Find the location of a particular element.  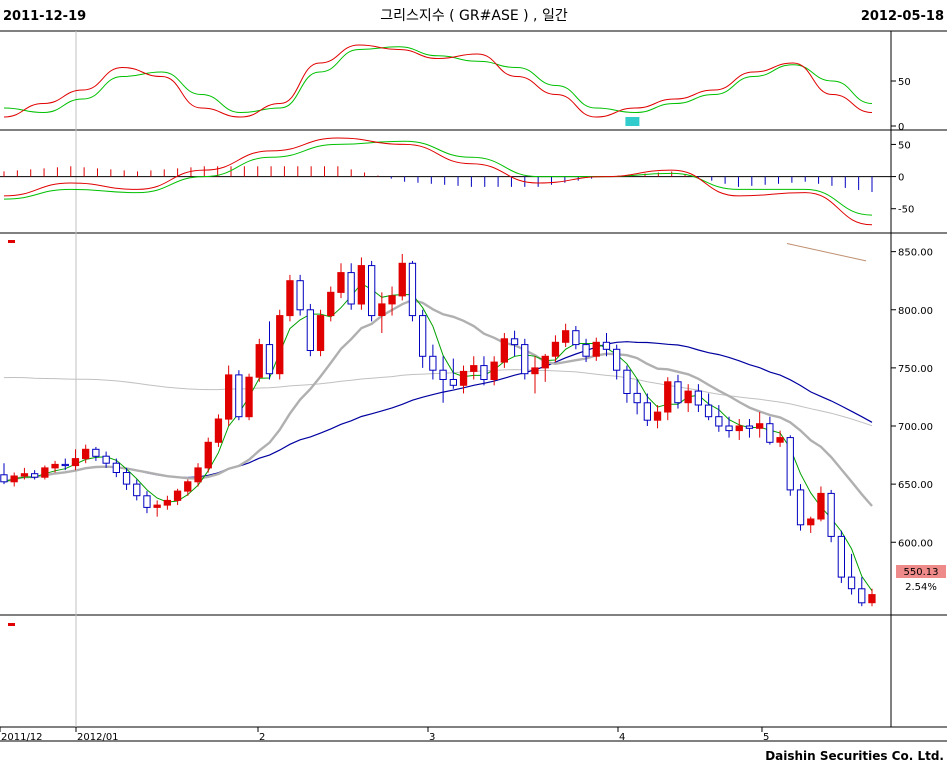

header-start-date: 2011-12-19 is located at coordinates (44, 16).